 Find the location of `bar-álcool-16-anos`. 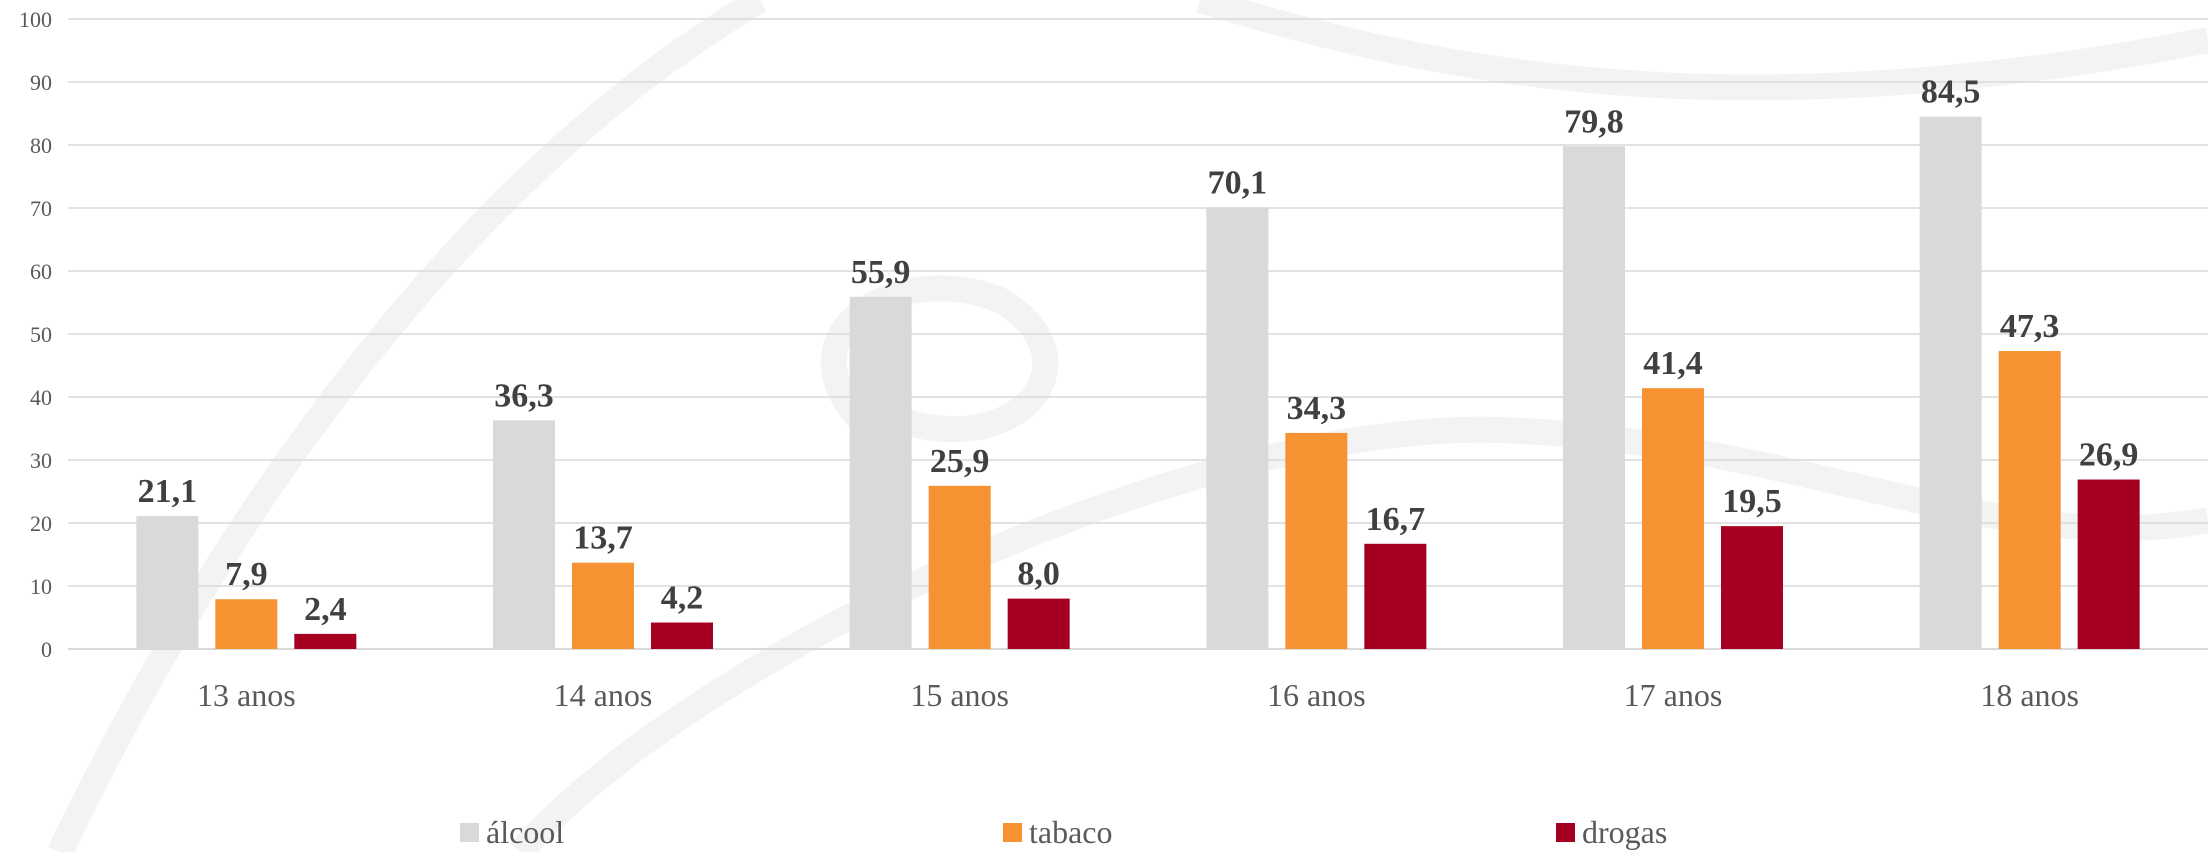

bar-álcool-16-anos is located at coordinates (1237, 428).